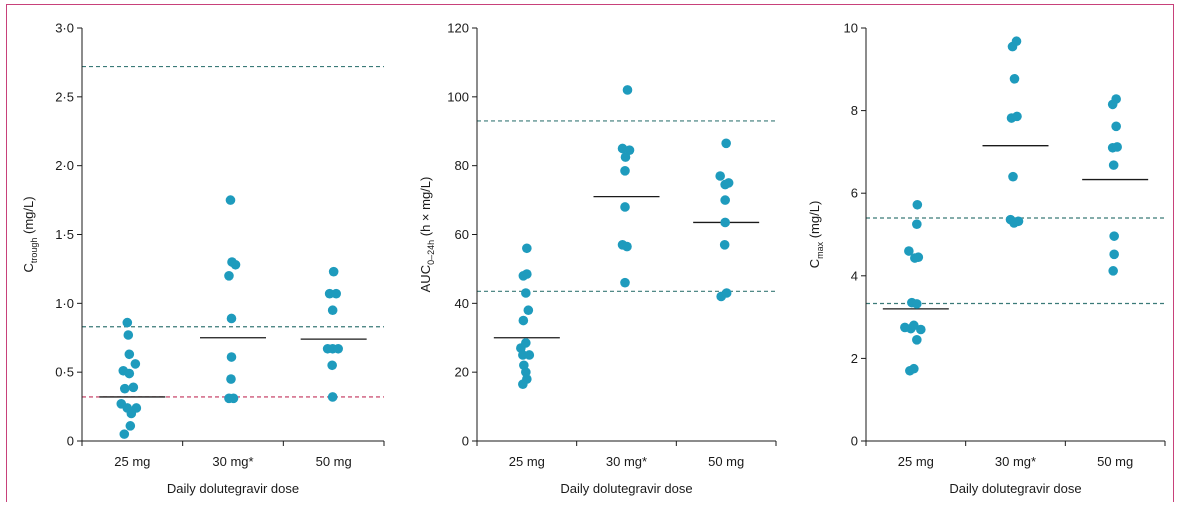  I want to click on y-axis-title: Ctrough (mg/L), so click(30, 234).